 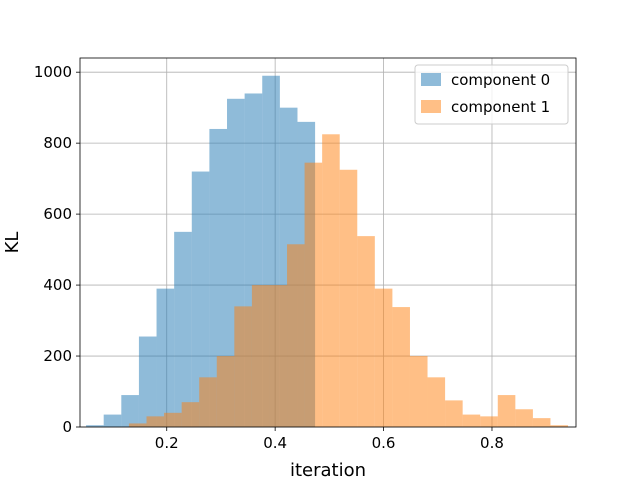 I want to click on x-tick-label-0: 0.2, so click(x=167, y=443).